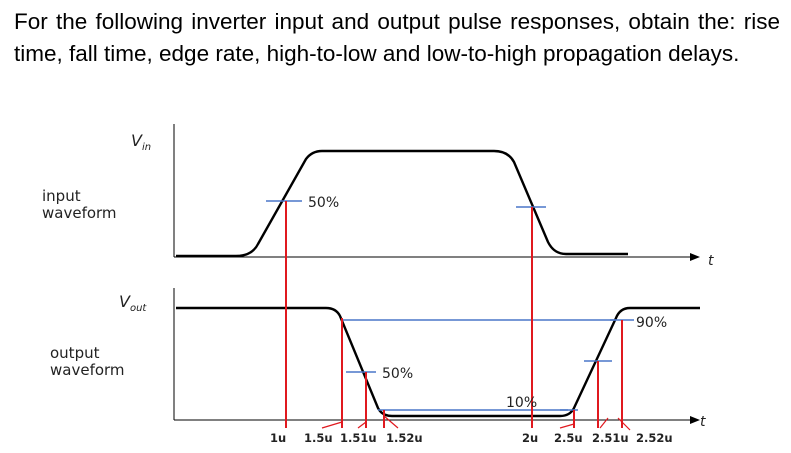 The width and height of the screenshot is (791, 453). What do you see at coordinates (402, 203) in the screenshot?
I see `input-waveform` at bounding box center [402, 203].